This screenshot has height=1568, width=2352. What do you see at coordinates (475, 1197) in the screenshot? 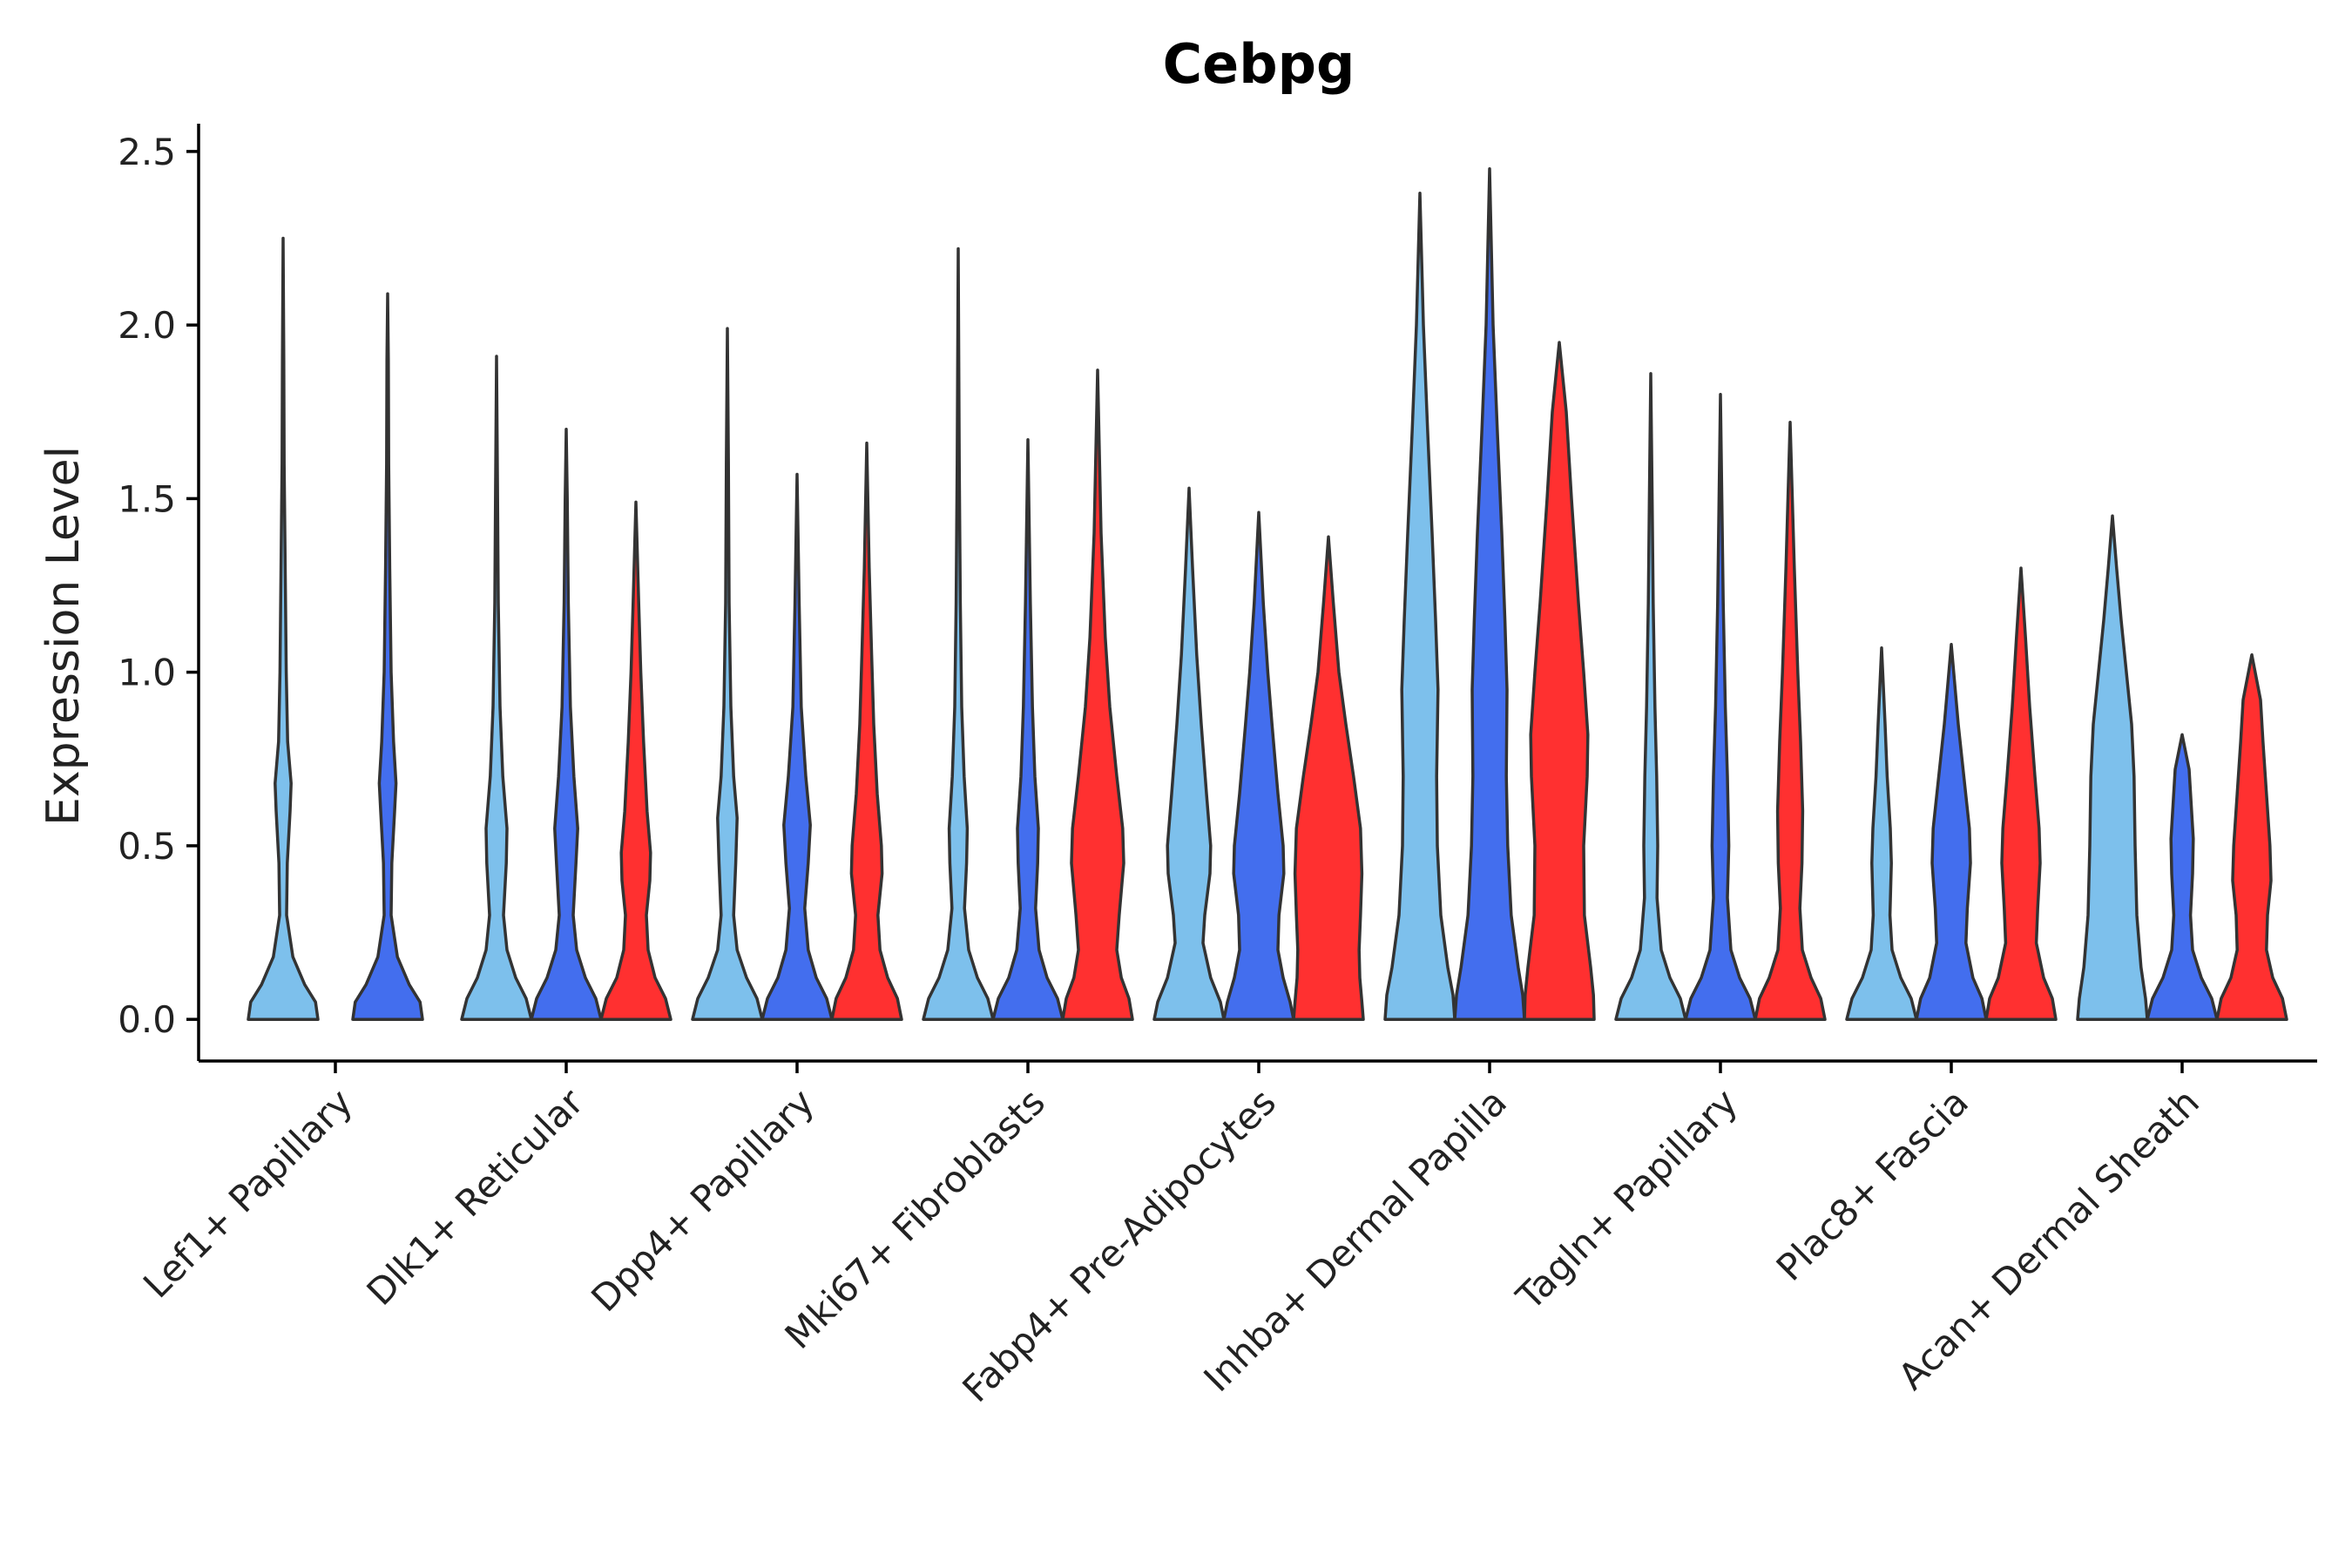
I see `x-tick-label: Dlk1+ Reticular` at bounding box center [475, 1197].